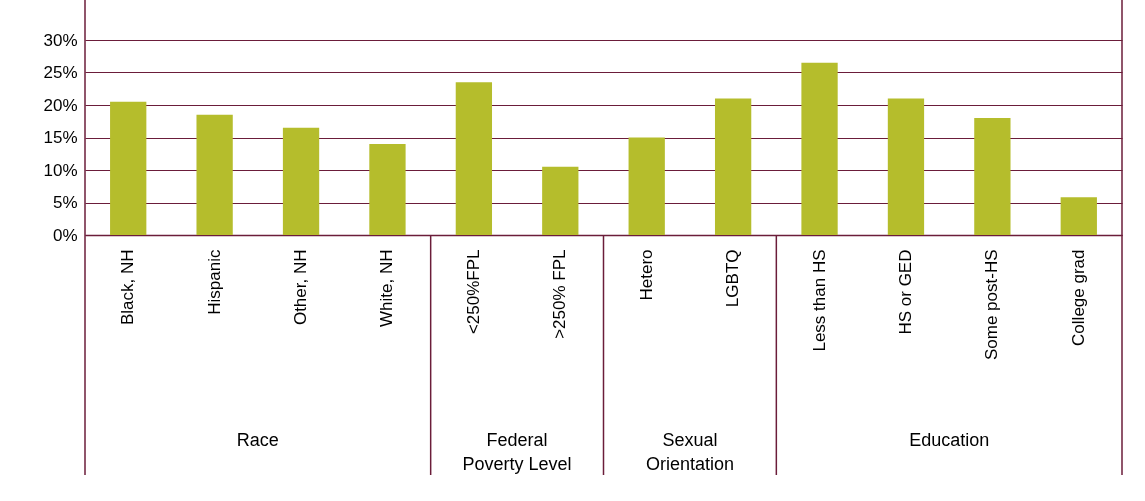 This screenshot has width=1145, height=501. I want to click on x-tick-label: Hetero, so click(646, 275).